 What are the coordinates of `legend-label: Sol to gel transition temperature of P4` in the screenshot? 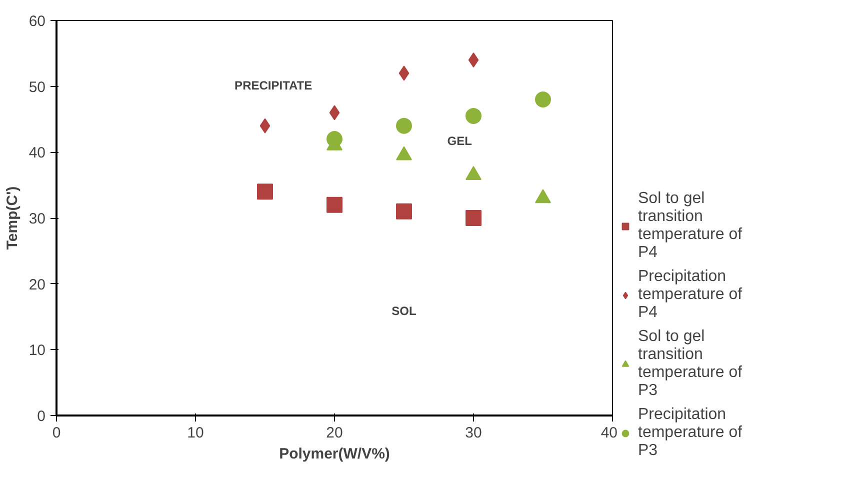 It's located at (690, 226).